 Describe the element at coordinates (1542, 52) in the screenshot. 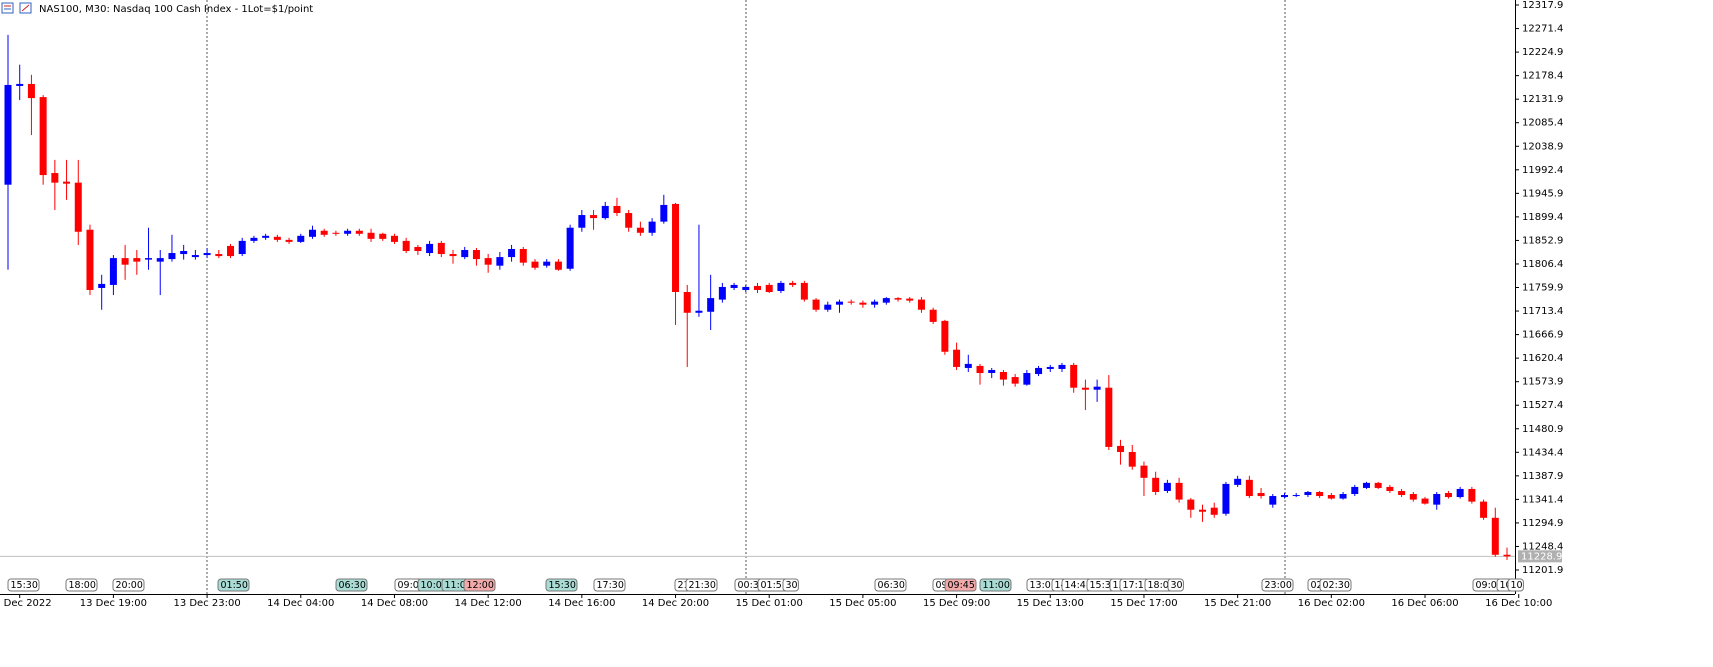

I see `y-tick-label: 12224.9` at that location.